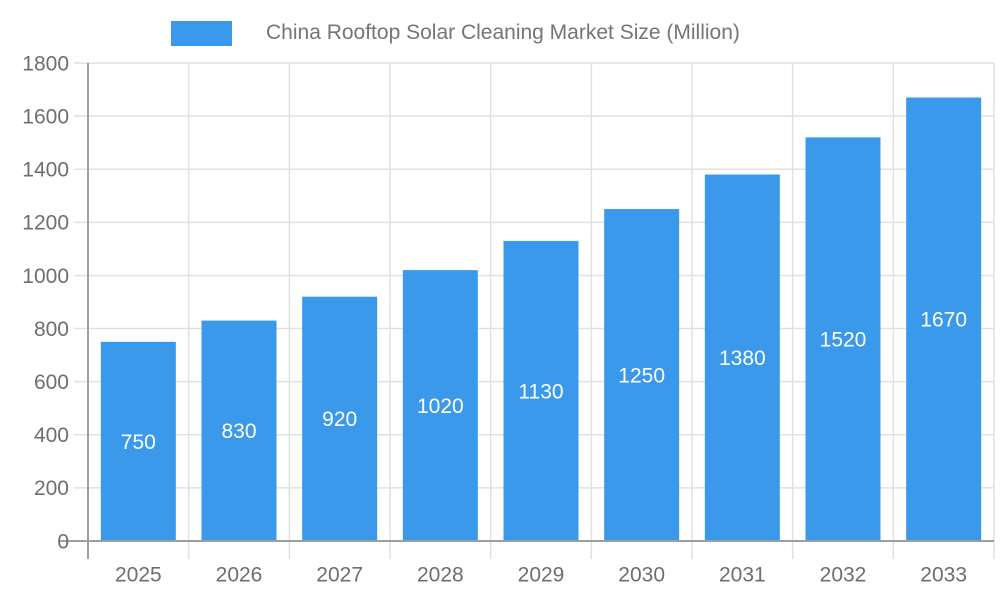 The image size is (1000, 600). I want to click on bar-value-label: 830, so click(238, 431).